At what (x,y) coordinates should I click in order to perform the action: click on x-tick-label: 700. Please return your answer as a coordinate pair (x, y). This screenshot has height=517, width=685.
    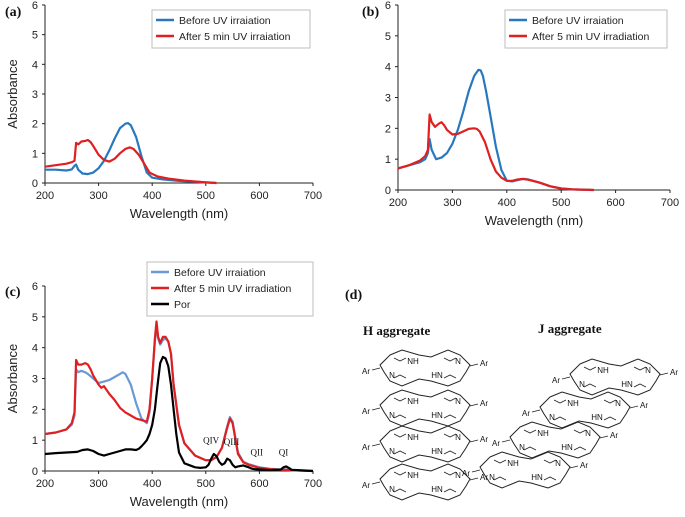
    Looking at the image, I should click on (313, 484).